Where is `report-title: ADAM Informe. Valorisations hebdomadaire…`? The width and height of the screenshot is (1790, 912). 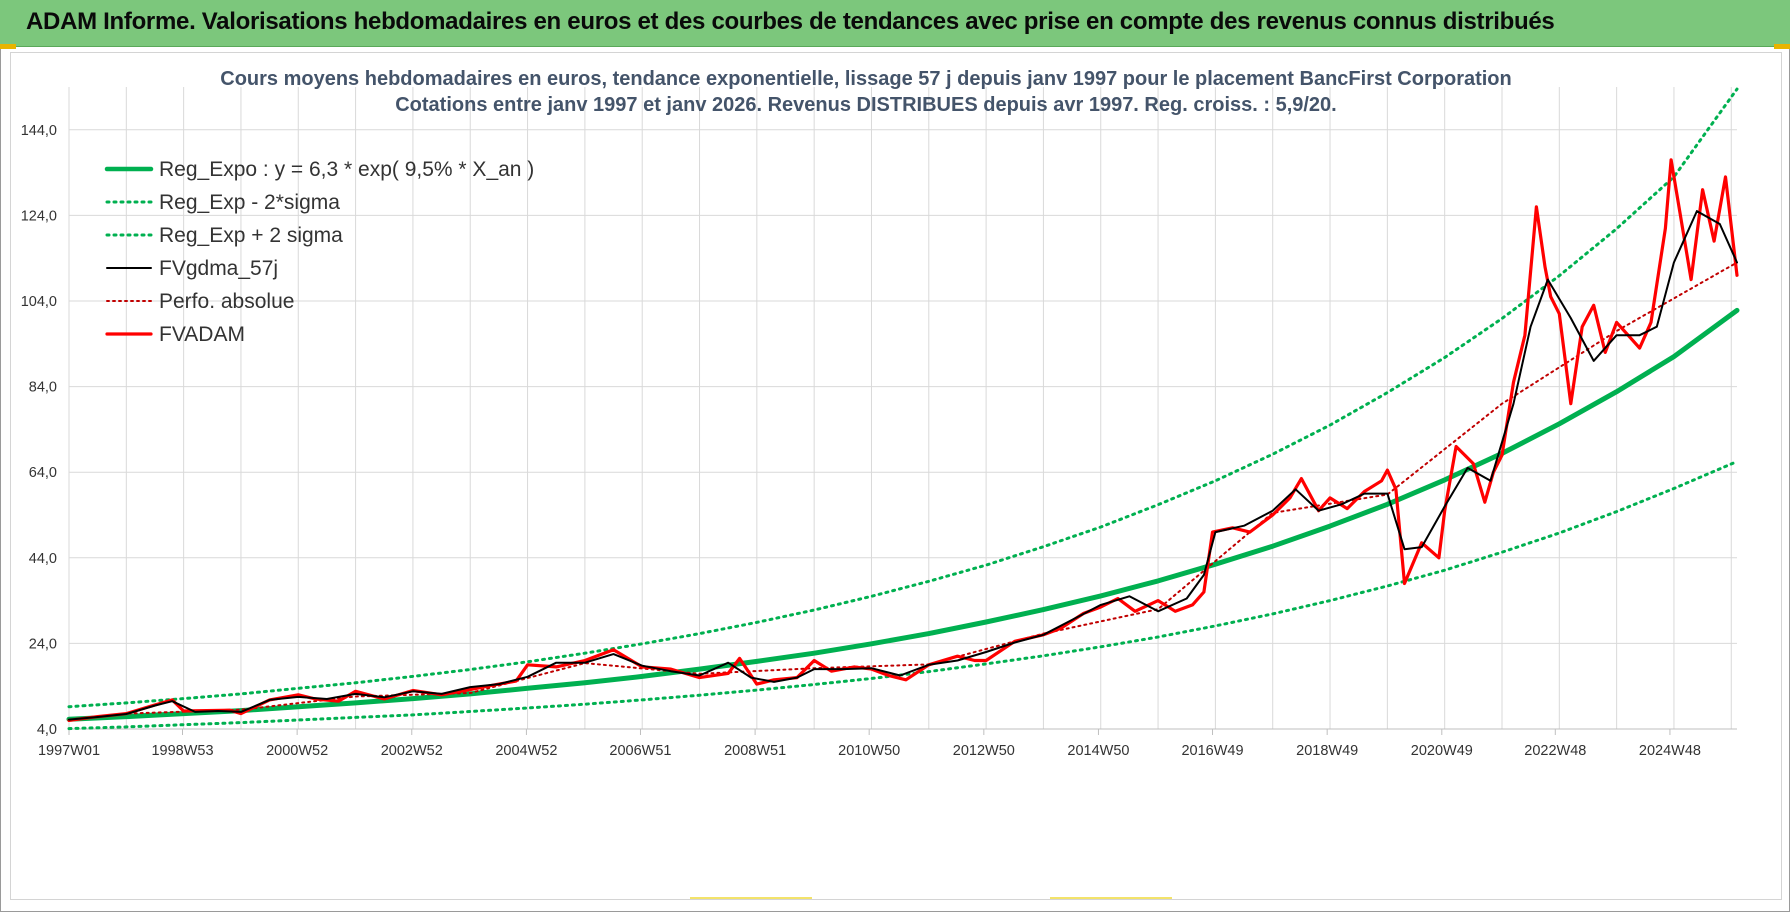 report-title: ADAM Informe. Valorisations hebdomadaire… is located at coordinates (790, 21).